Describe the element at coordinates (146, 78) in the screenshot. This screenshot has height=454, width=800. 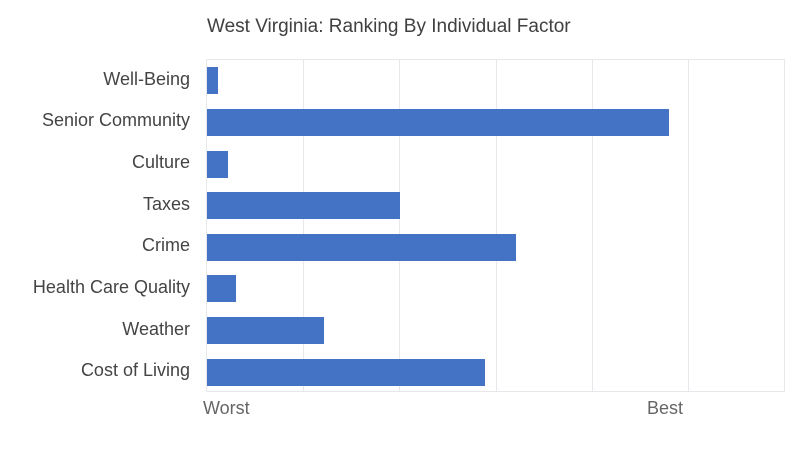
I see `category-label-well-being: Well-Being` at that location.